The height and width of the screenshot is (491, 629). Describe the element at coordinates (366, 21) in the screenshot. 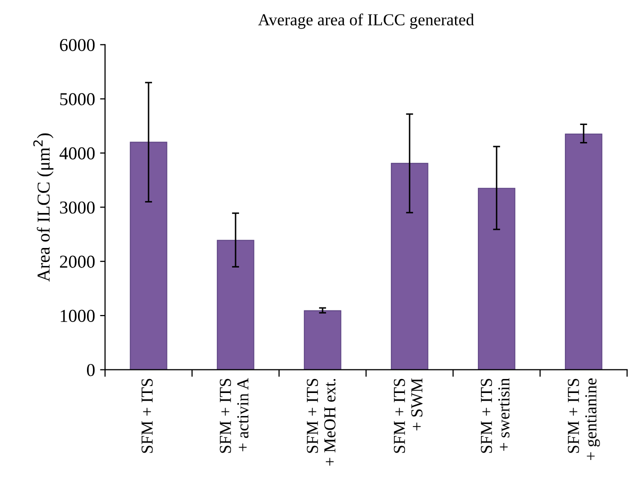

I see `chart-title: Average area of ILCC generated` at that location.